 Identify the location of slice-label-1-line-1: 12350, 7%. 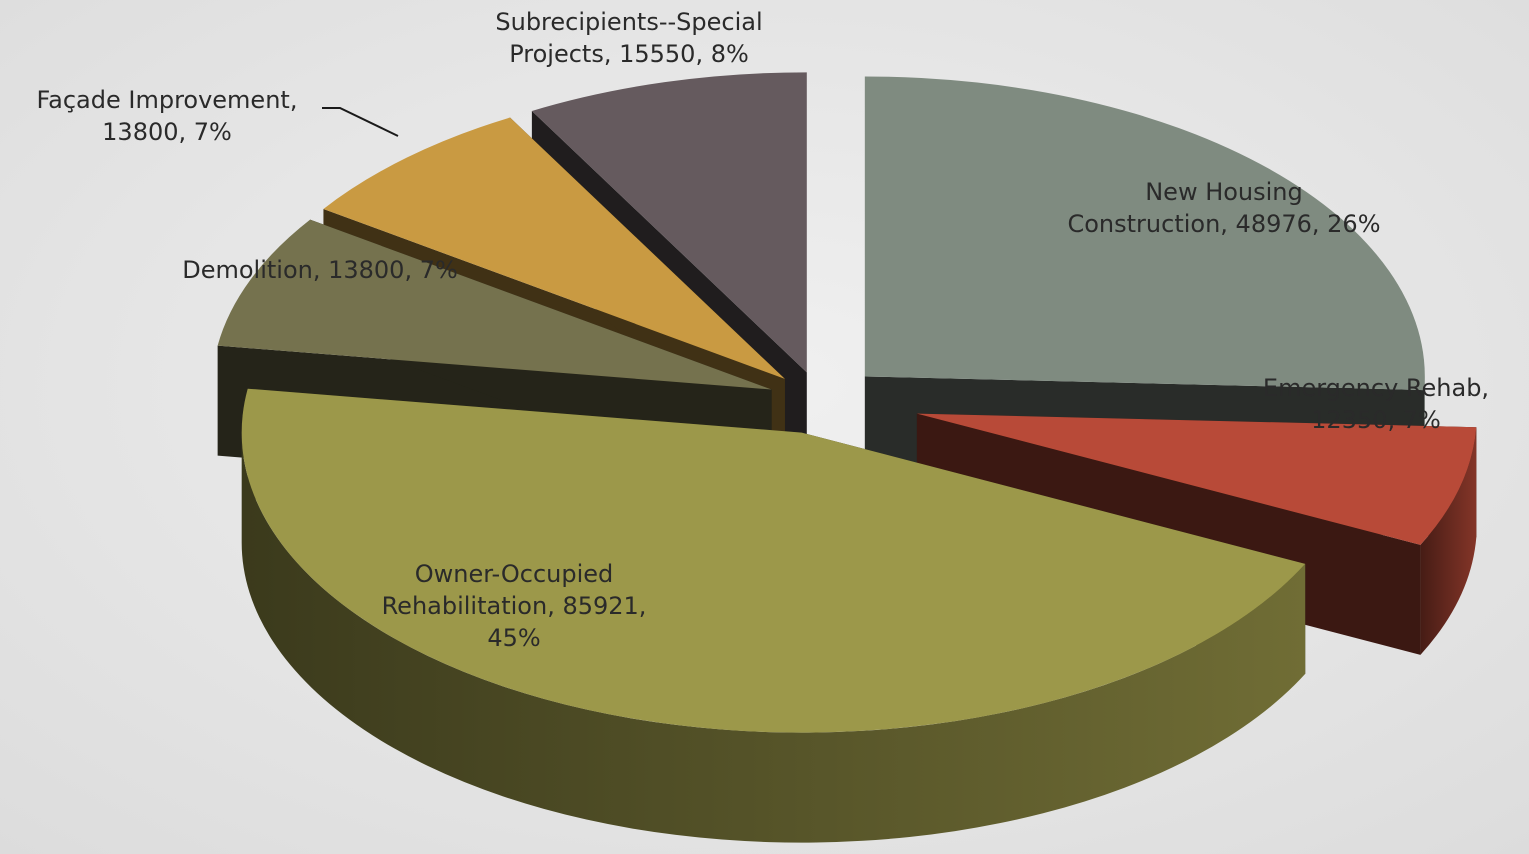
(1376, 420).